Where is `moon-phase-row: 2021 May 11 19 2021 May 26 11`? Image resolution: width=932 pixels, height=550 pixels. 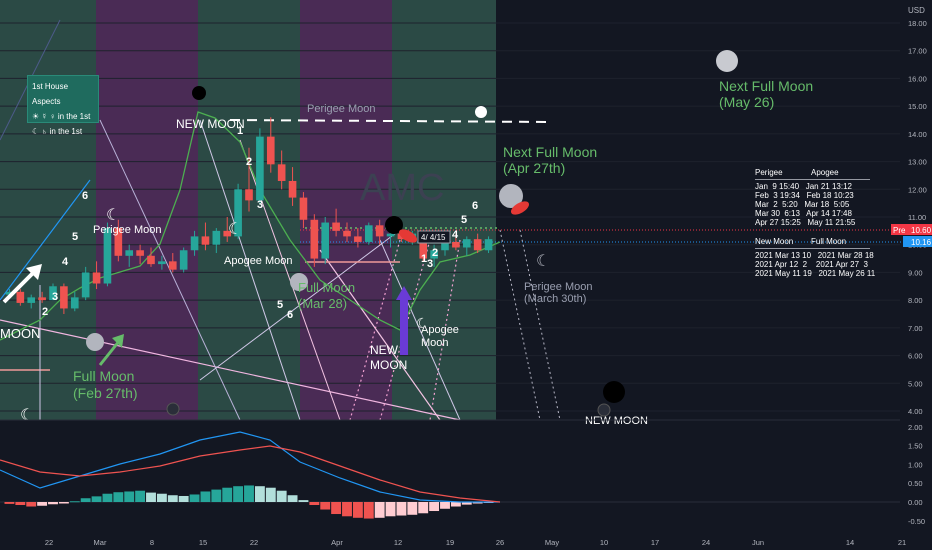 moon-phase-row: 2021 May 11 19 2021 May 26 11 is located at coordinates (815, 273).